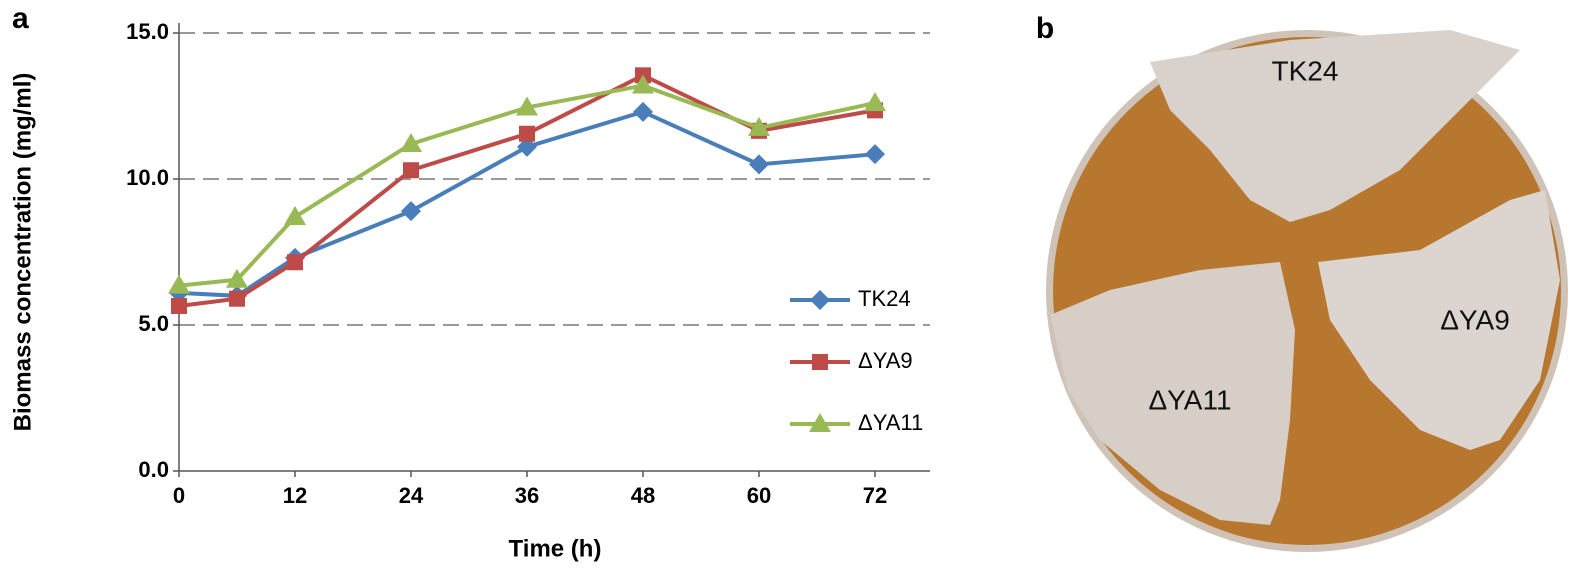  What do you see at coordinates (527, 203) in the screenshot?
I see `series-line` at bounding box center [527, 203].